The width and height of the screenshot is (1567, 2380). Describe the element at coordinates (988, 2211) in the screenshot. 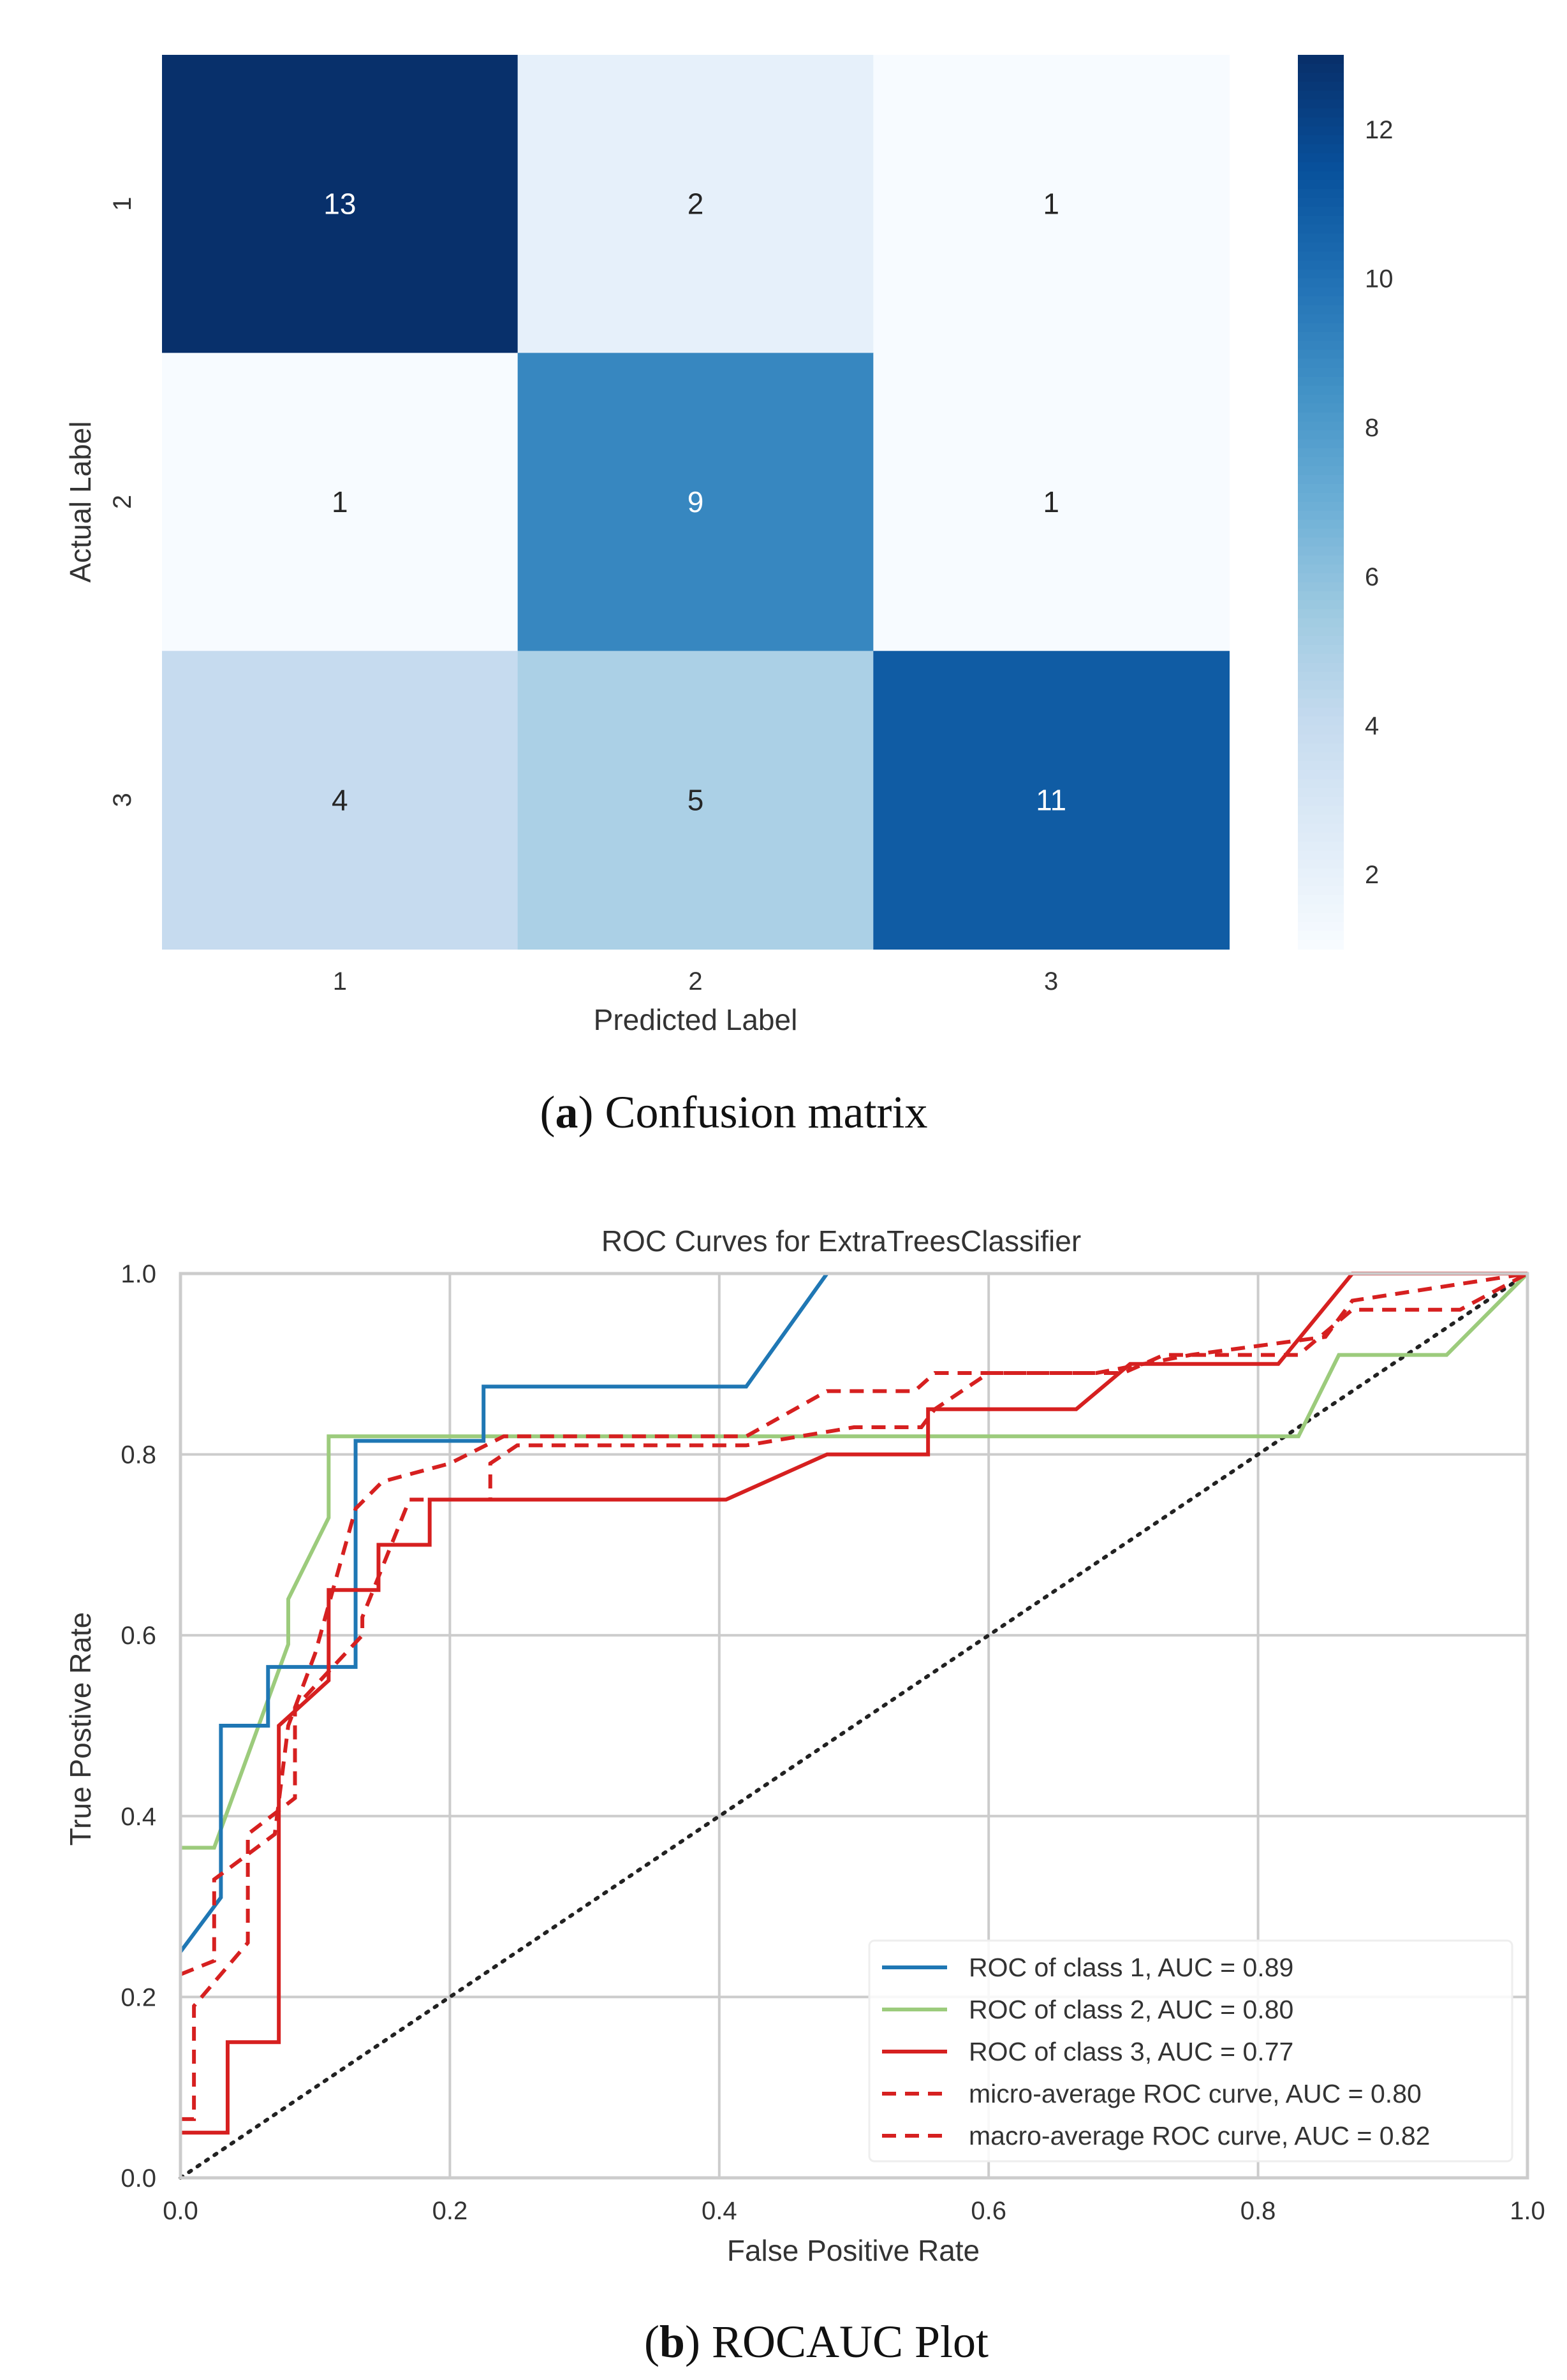

I see `x-tick-label: 0.6` at that location.